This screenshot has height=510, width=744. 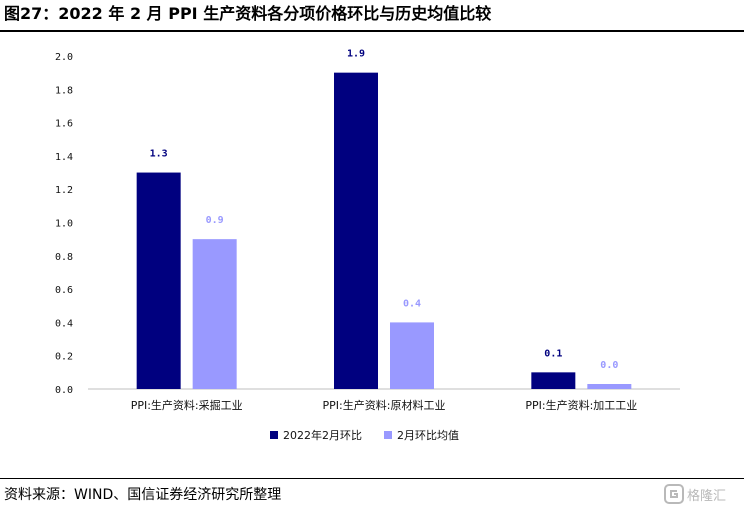 What do you see at coordinates (64, 124) in the screenshot?
I see `y-tick-label: 1.6` at bounding box center [64, 124].